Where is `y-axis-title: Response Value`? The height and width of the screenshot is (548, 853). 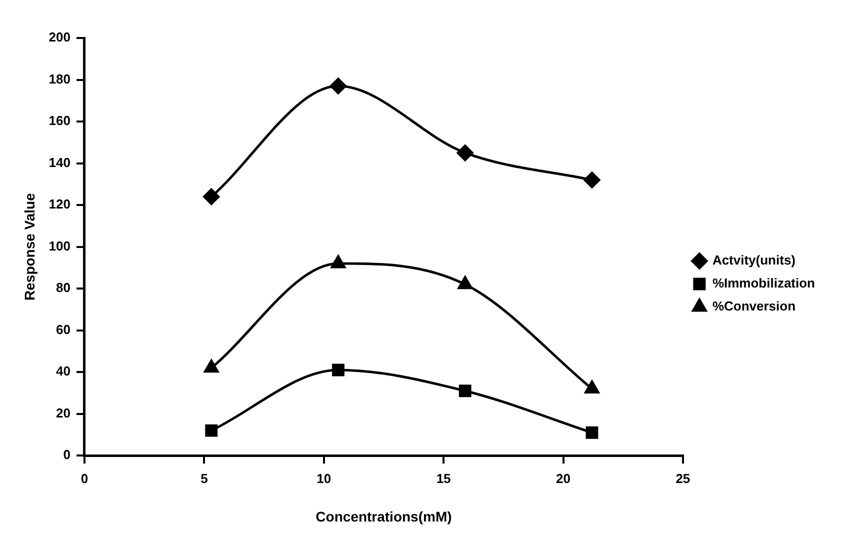
y-axis-title: Response Value is located at coordinates (29, 246).